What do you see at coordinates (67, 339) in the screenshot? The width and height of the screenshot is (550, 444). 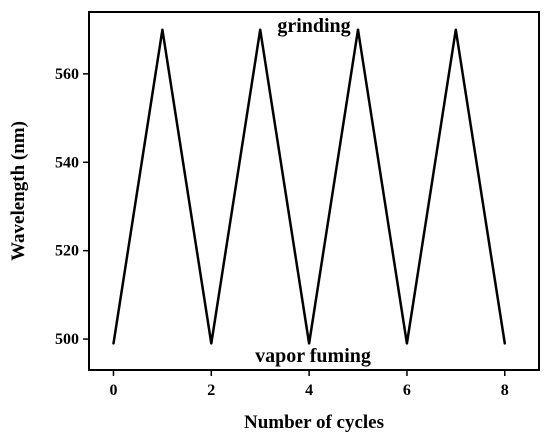 I see `y-tick-label: 500` at bounding box center [67, 339].